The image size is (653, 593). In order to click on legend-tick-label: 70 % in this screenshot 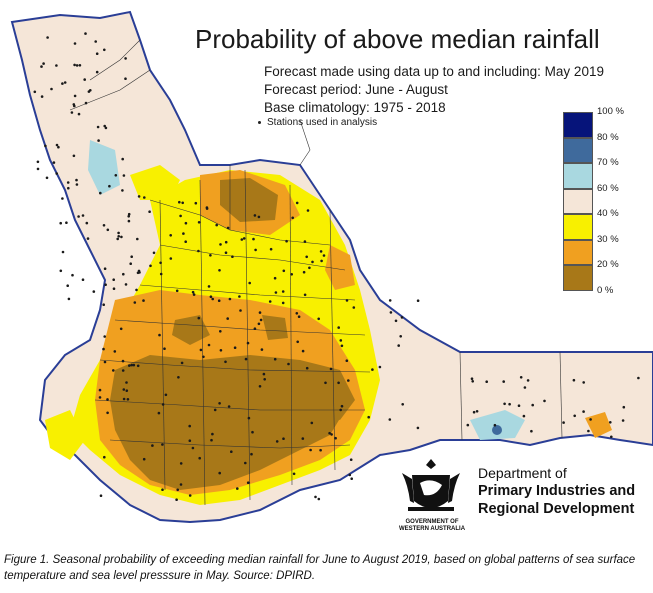, I will do `click(608, 162)`.